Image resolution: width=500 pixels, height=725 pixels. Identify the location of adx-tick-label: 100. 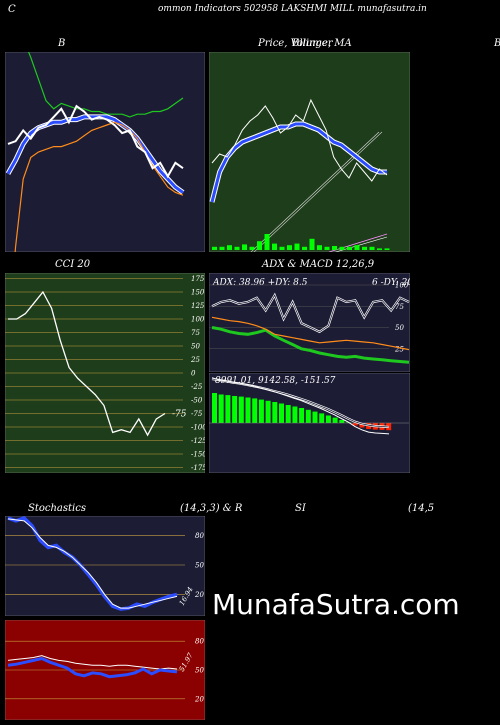
(402, 286).